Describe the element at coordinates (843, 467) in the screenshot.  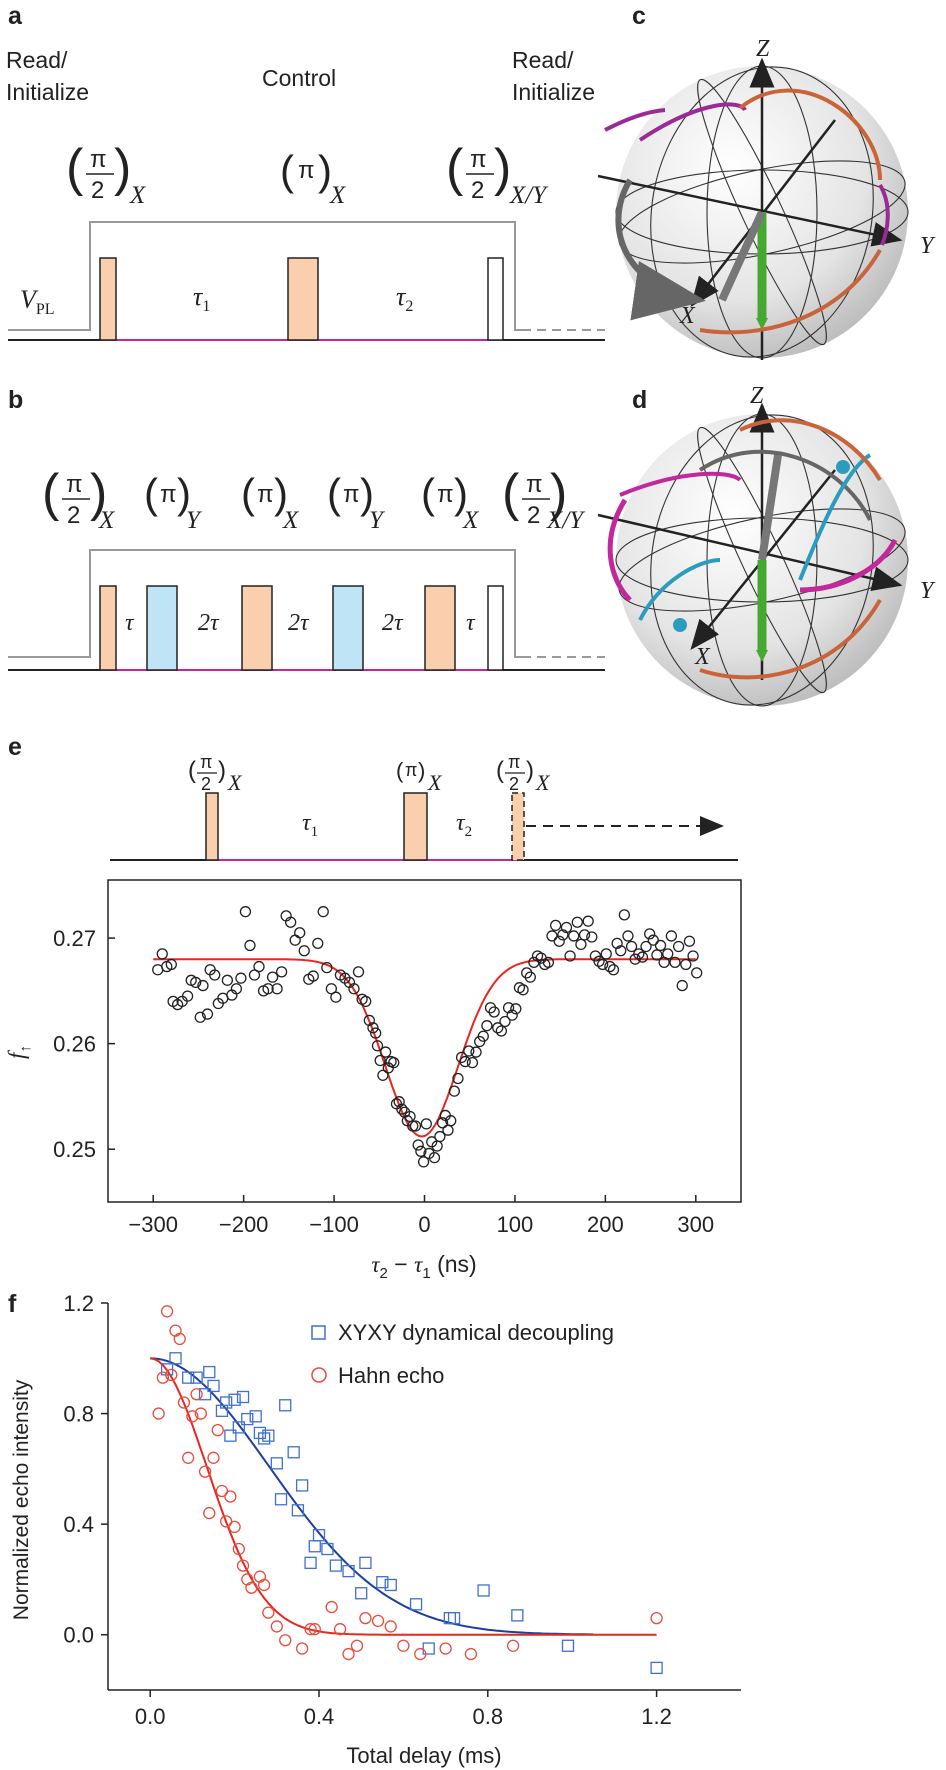
I see `teal-marker-d` at that location.